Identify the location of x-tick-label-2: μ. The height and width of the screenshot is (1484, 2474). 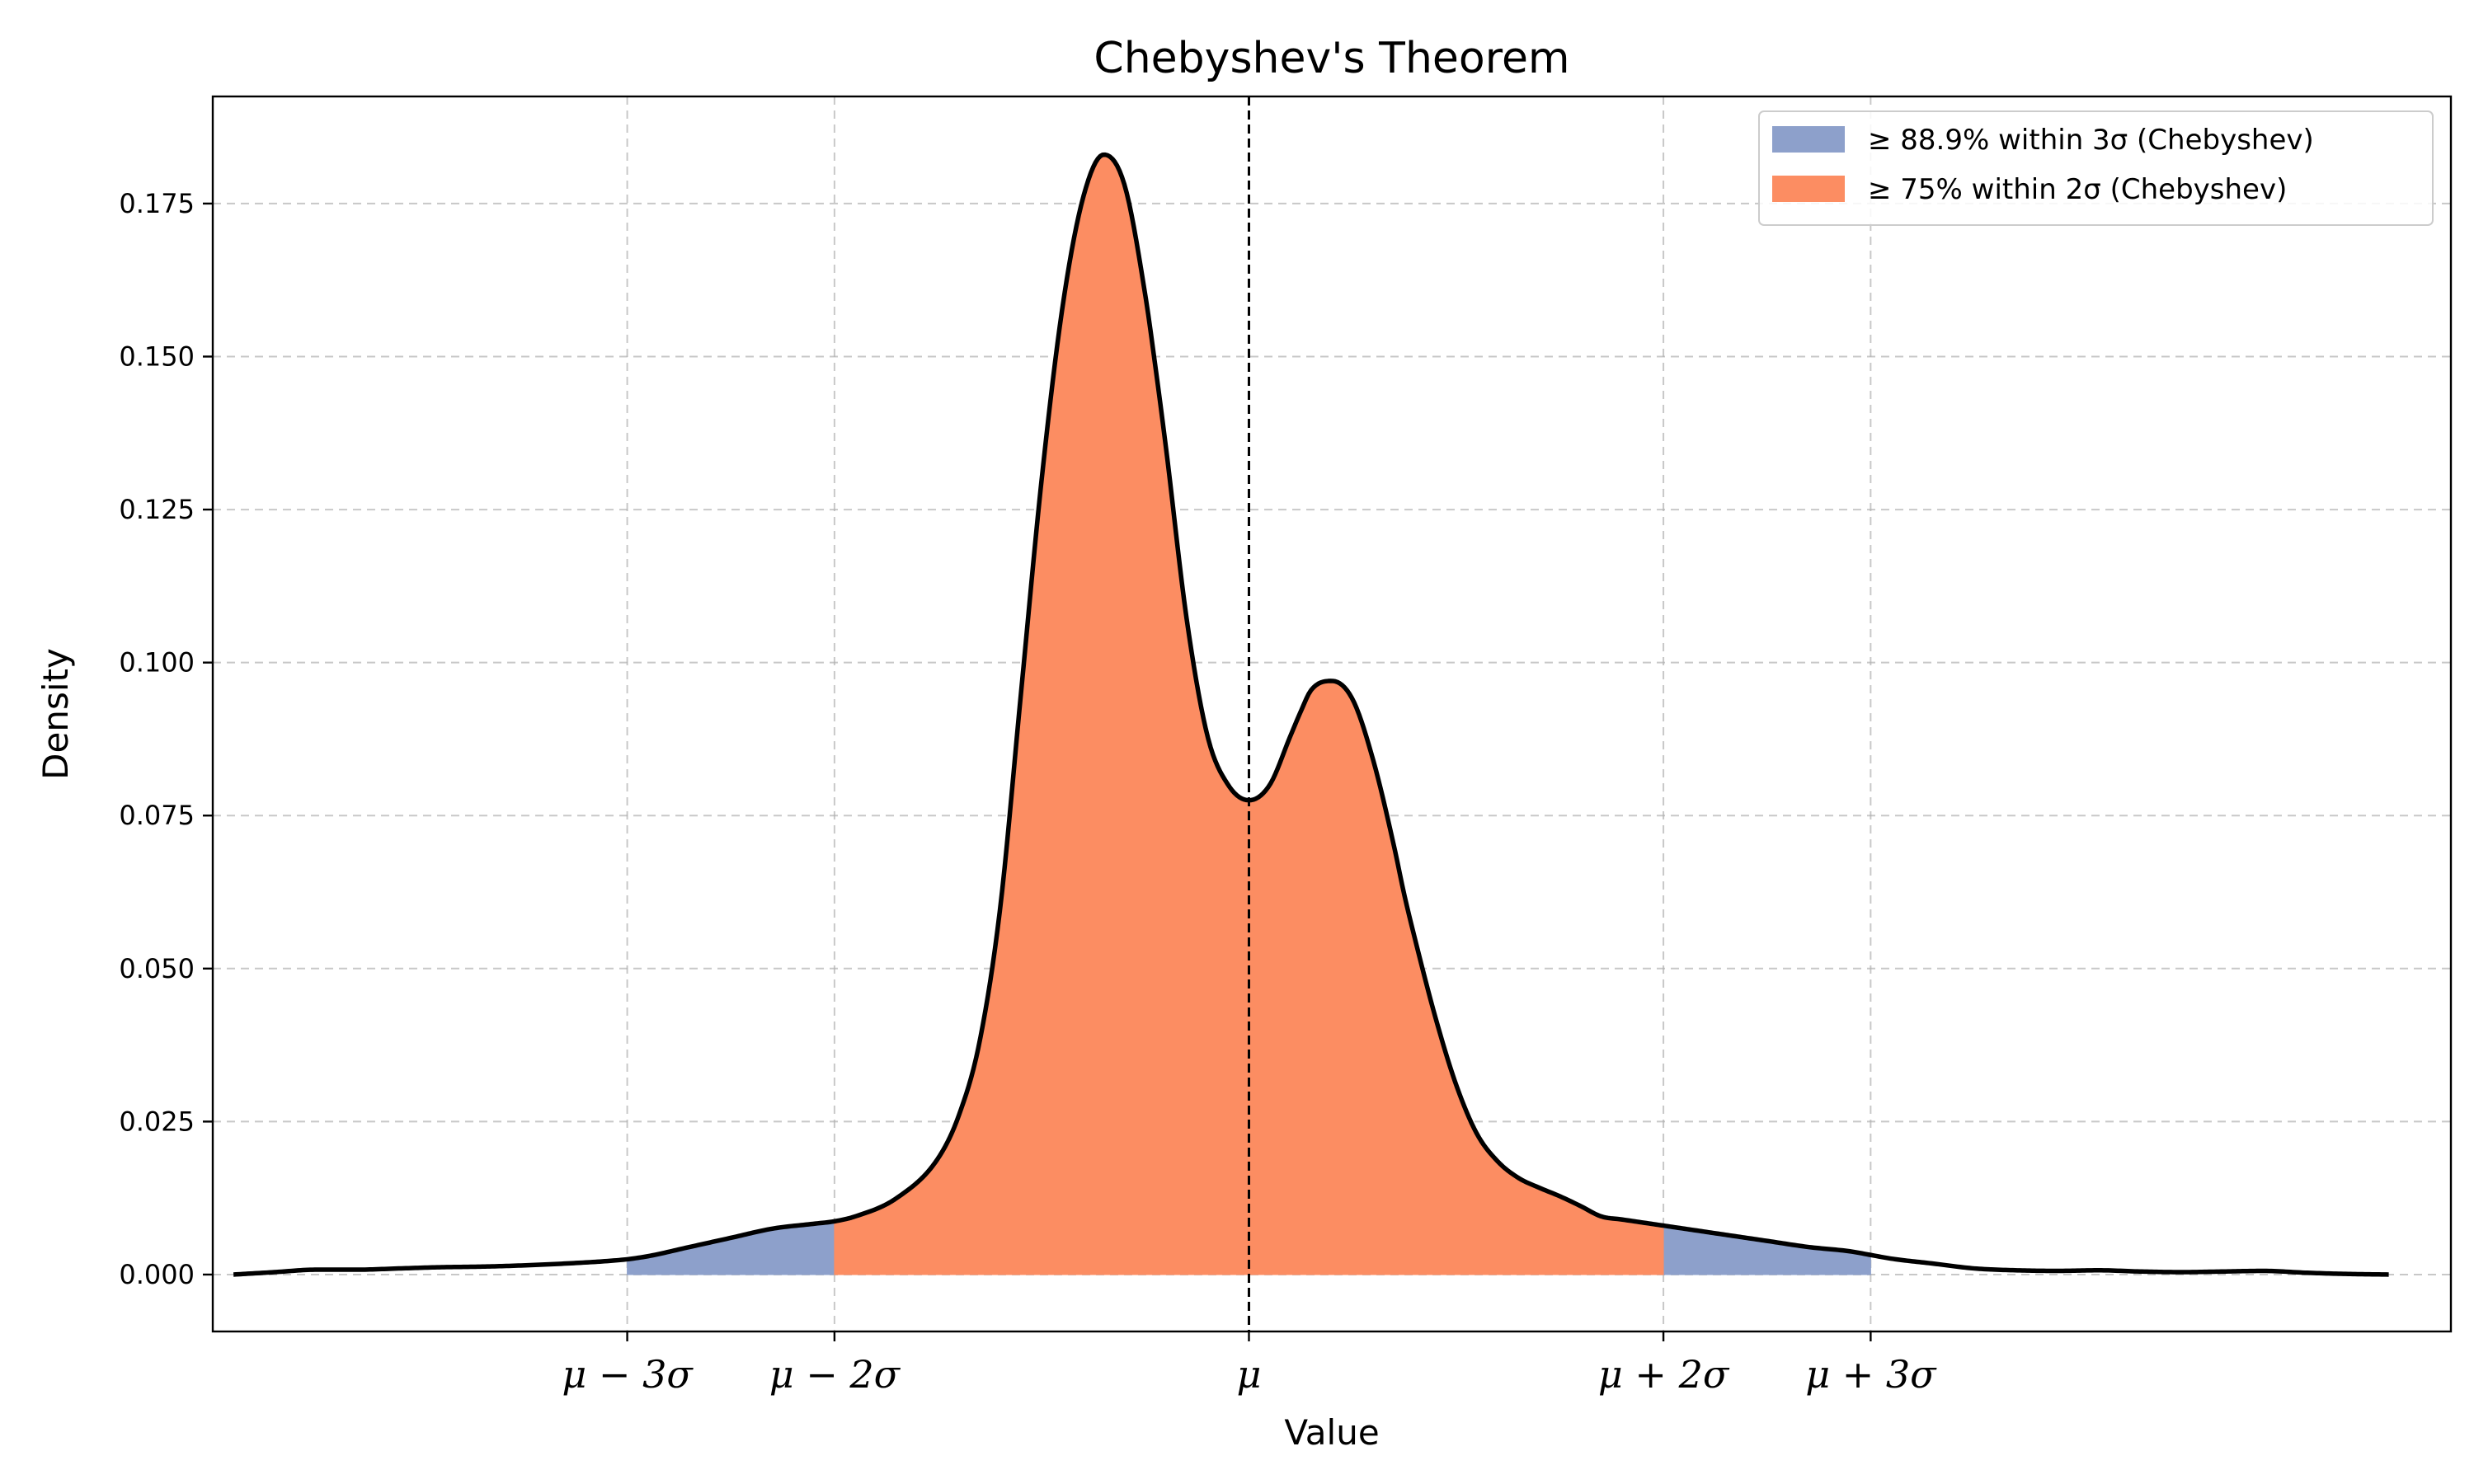
(1249, 1374).